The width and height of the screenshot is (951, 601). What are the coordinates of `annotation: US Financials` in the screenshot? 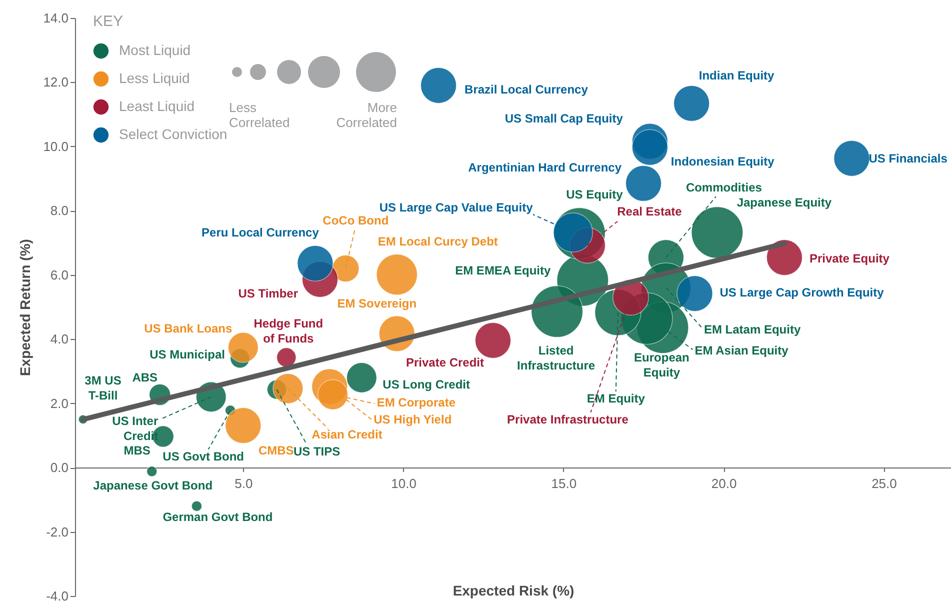 It's located at (908, 158).